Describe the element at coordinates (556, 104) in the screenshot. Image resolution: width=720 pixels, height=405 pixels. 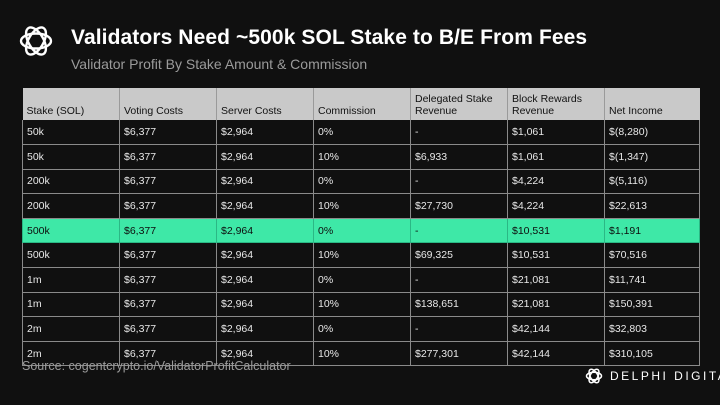
I see `column-header: Block Rewards Revenue` at that location.